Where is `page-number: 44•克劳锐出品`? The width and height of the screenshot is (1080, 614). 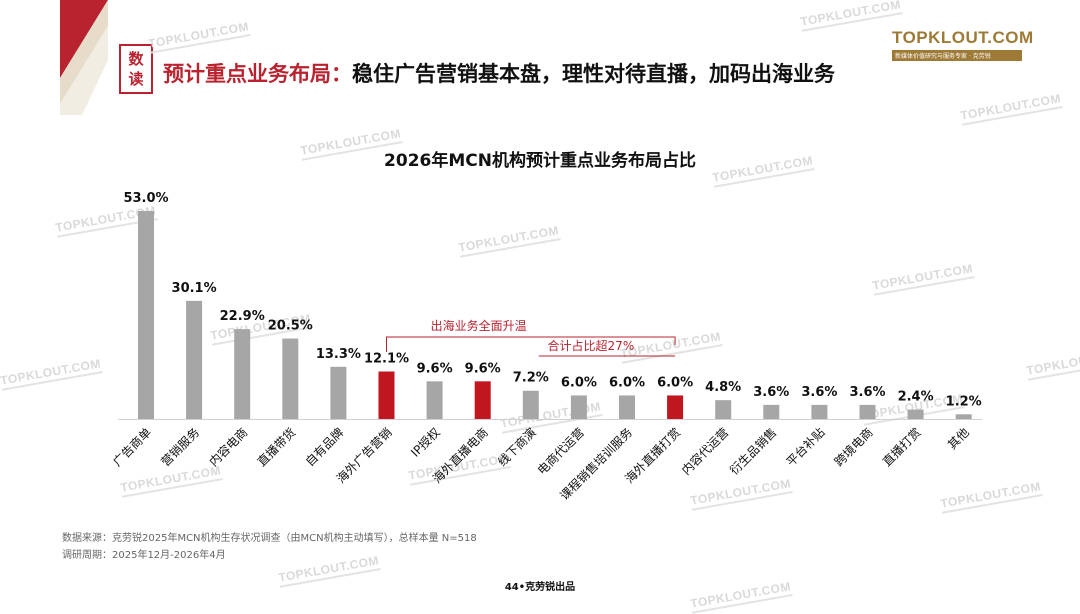
page-number: 44•克劳锐出品 is located at coordinates (540, 587).